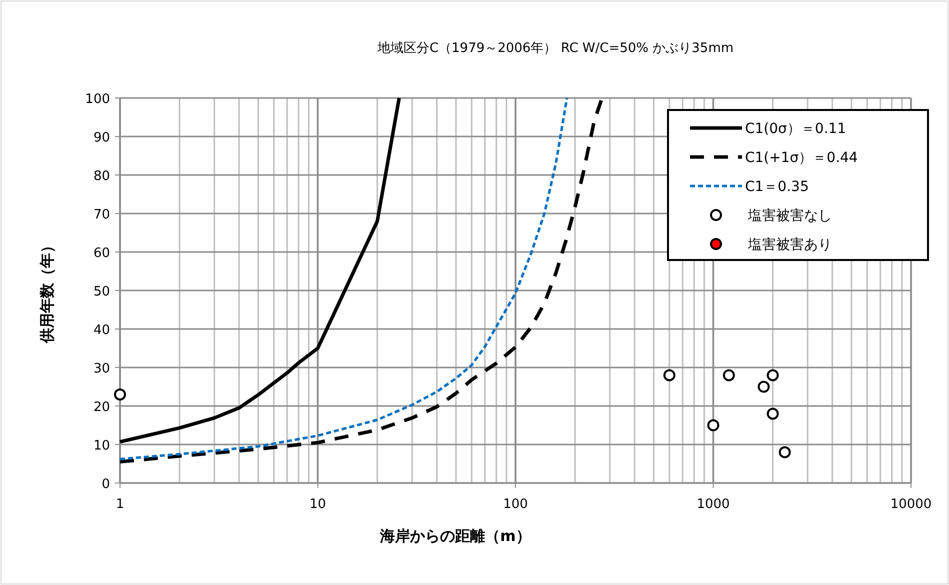 This screenshot has height=585, width=949. I want to click on x-tick-label: 10, so click(317, 504).